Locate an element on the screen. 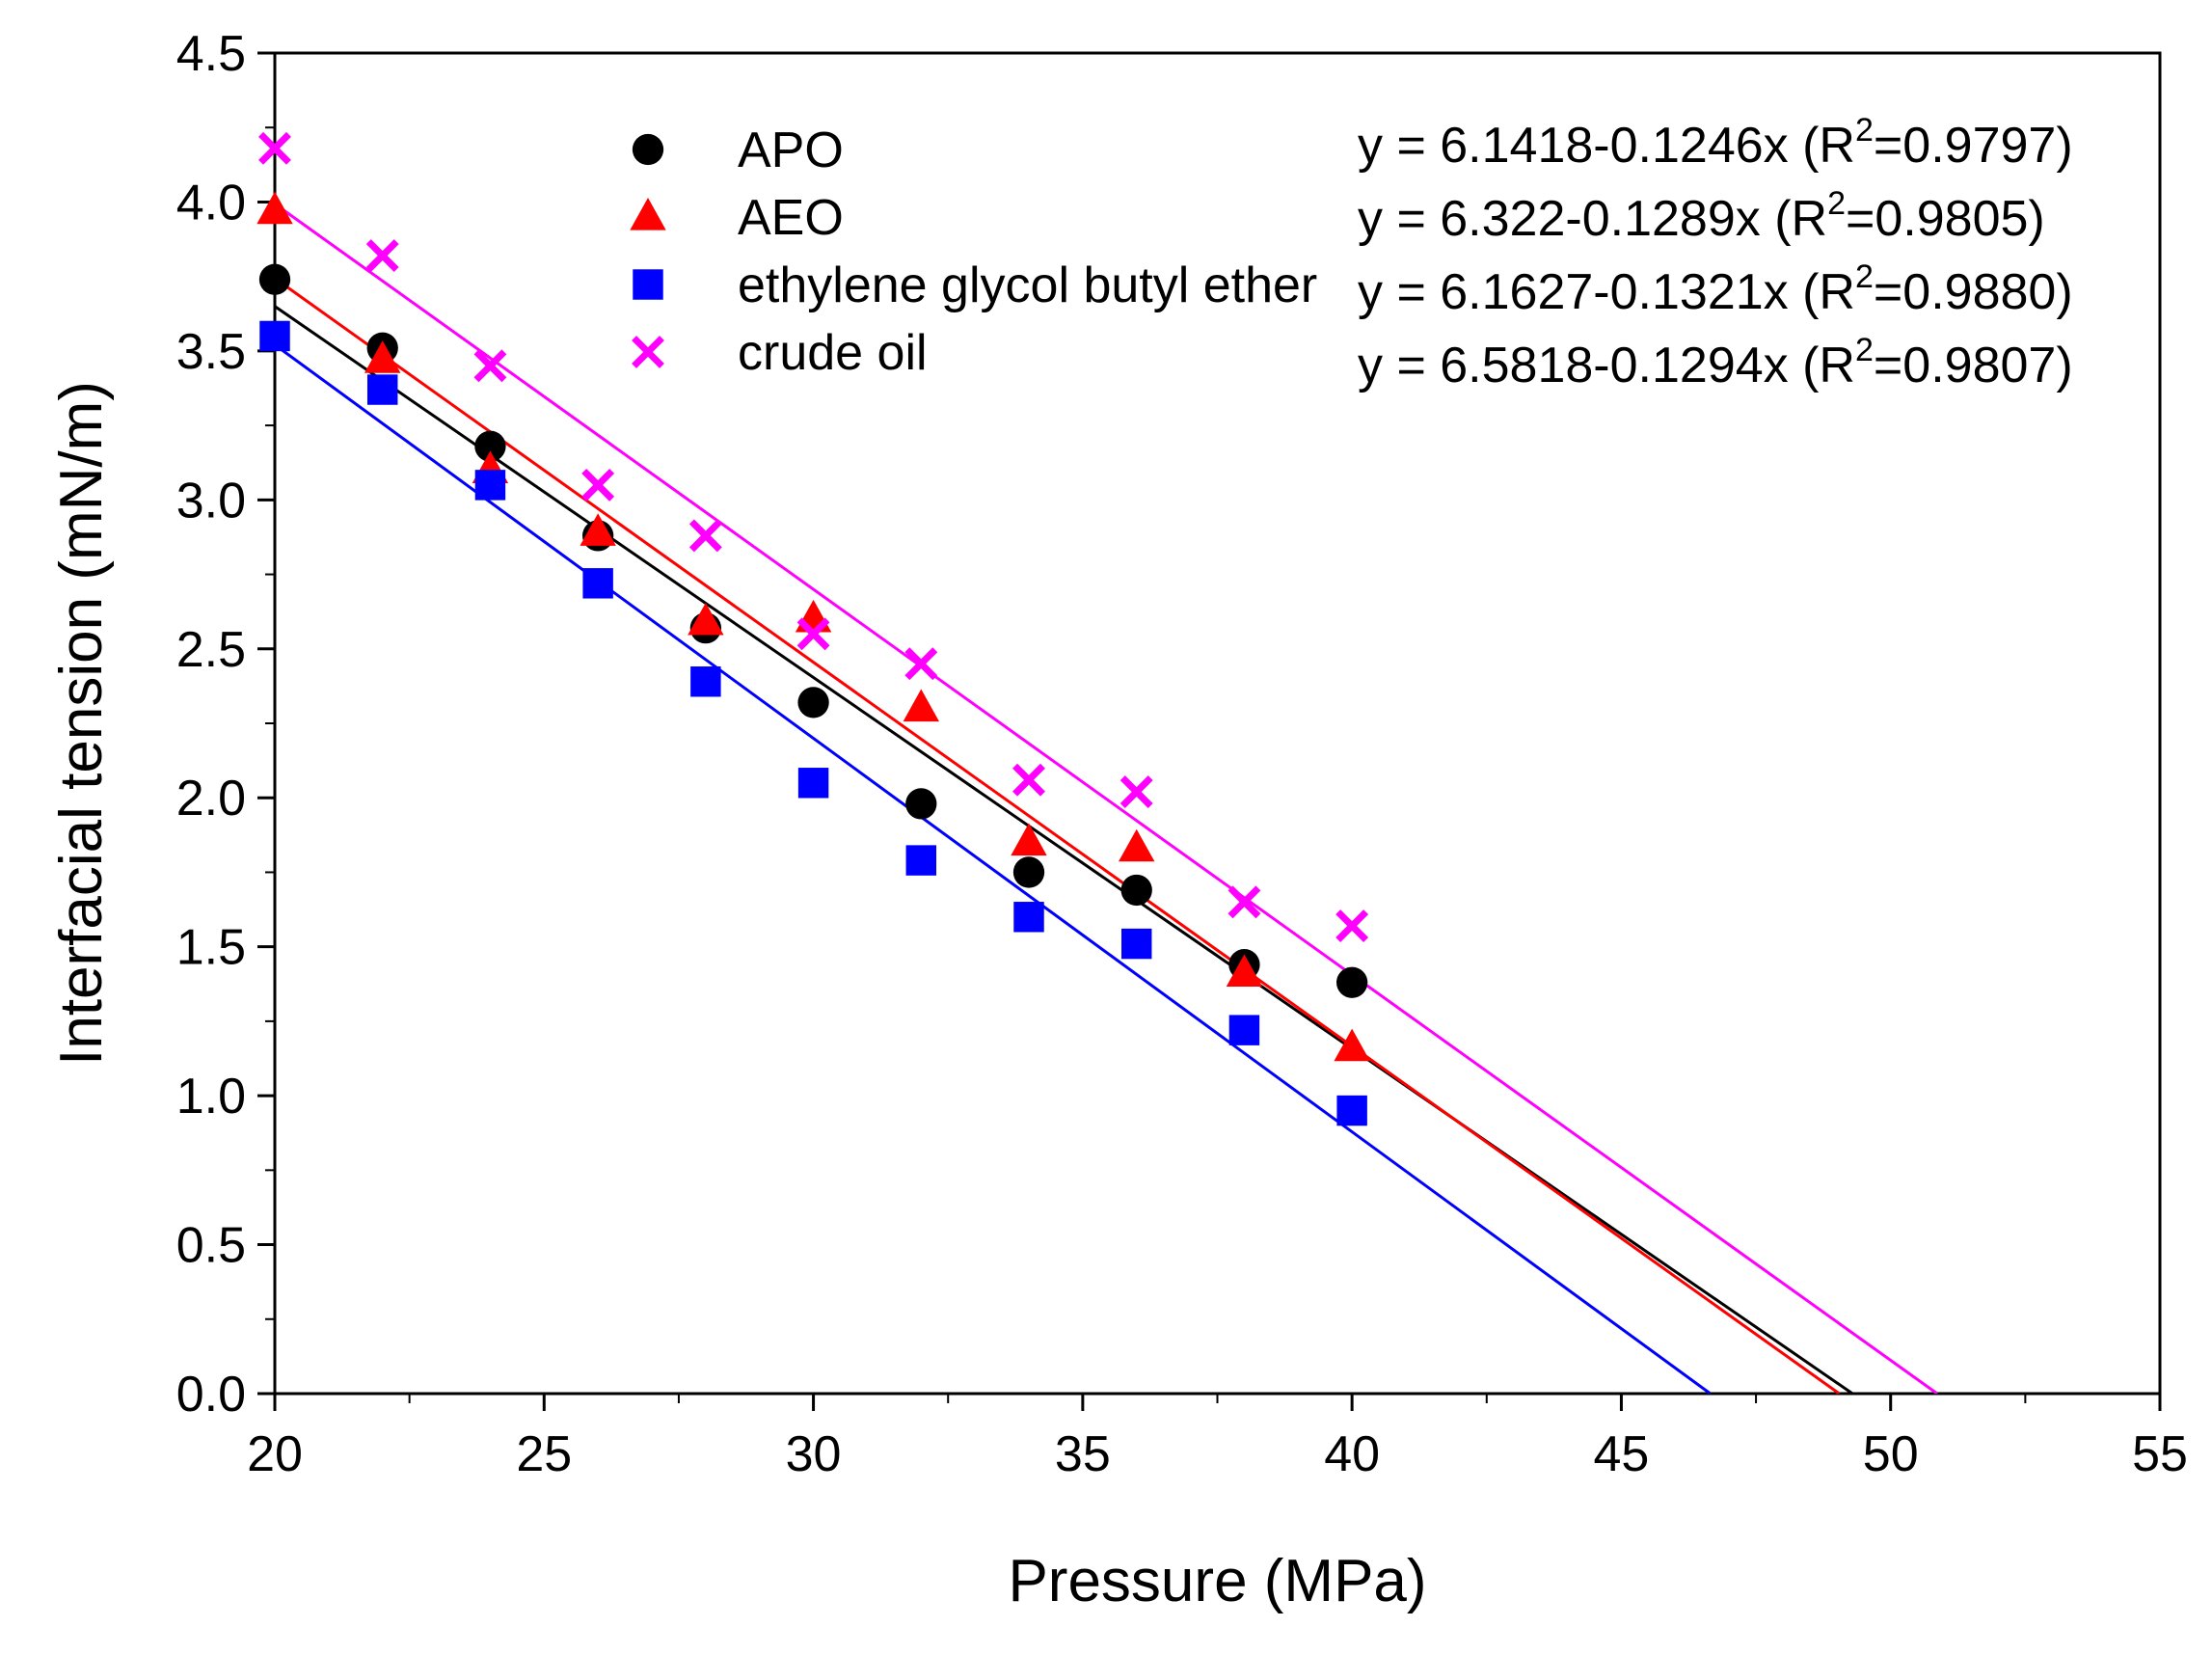 This screenshot has width=2212, height=1654. y-tick-label: 2.5 is located at coordinates (211, 650).